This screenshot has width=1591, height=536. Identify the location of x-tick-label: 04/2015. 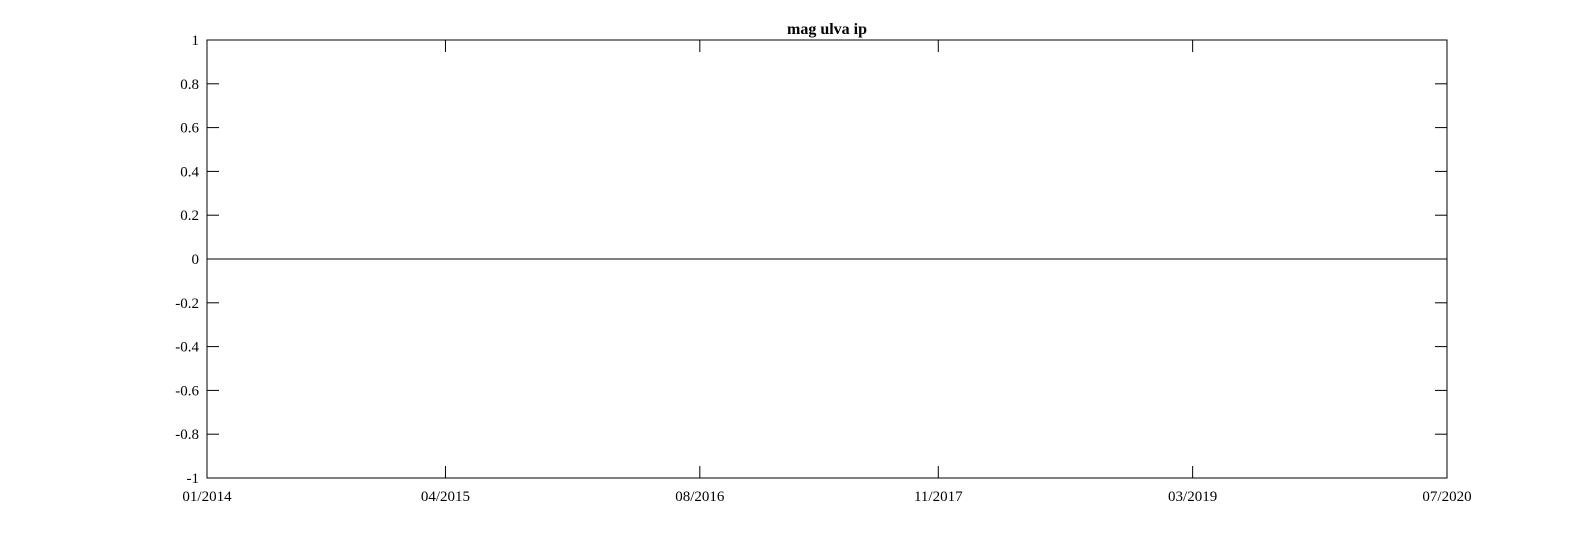
(445, 497).